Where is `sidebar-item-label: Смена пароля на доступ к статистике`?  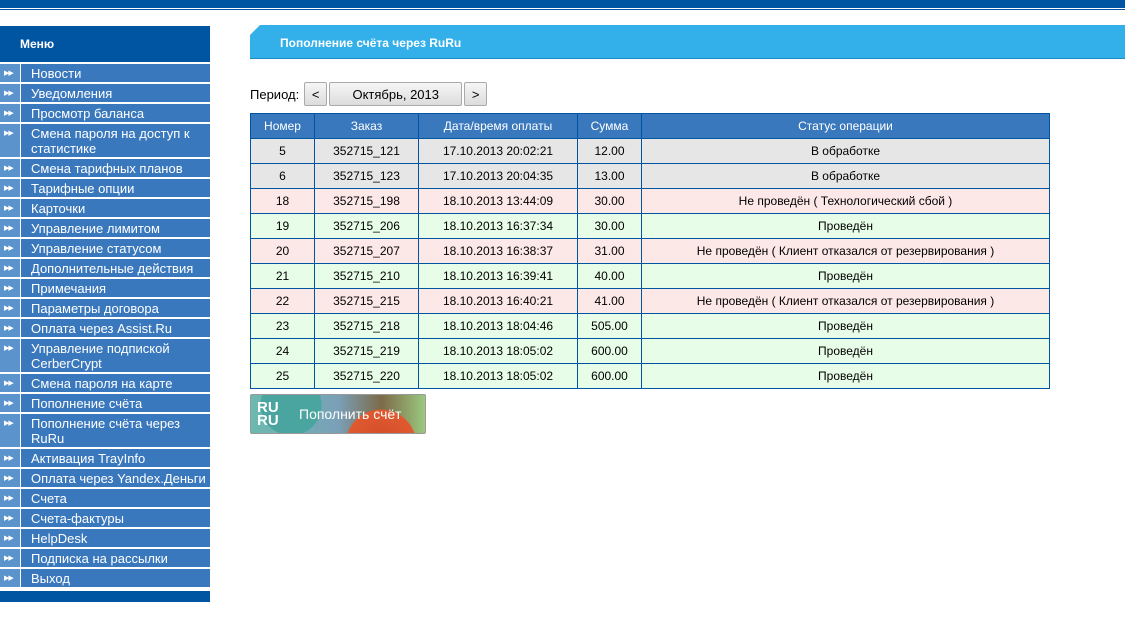 sidebar-item-label: Смена пароля на доступ к статистике is located at coordinates (115, 140).